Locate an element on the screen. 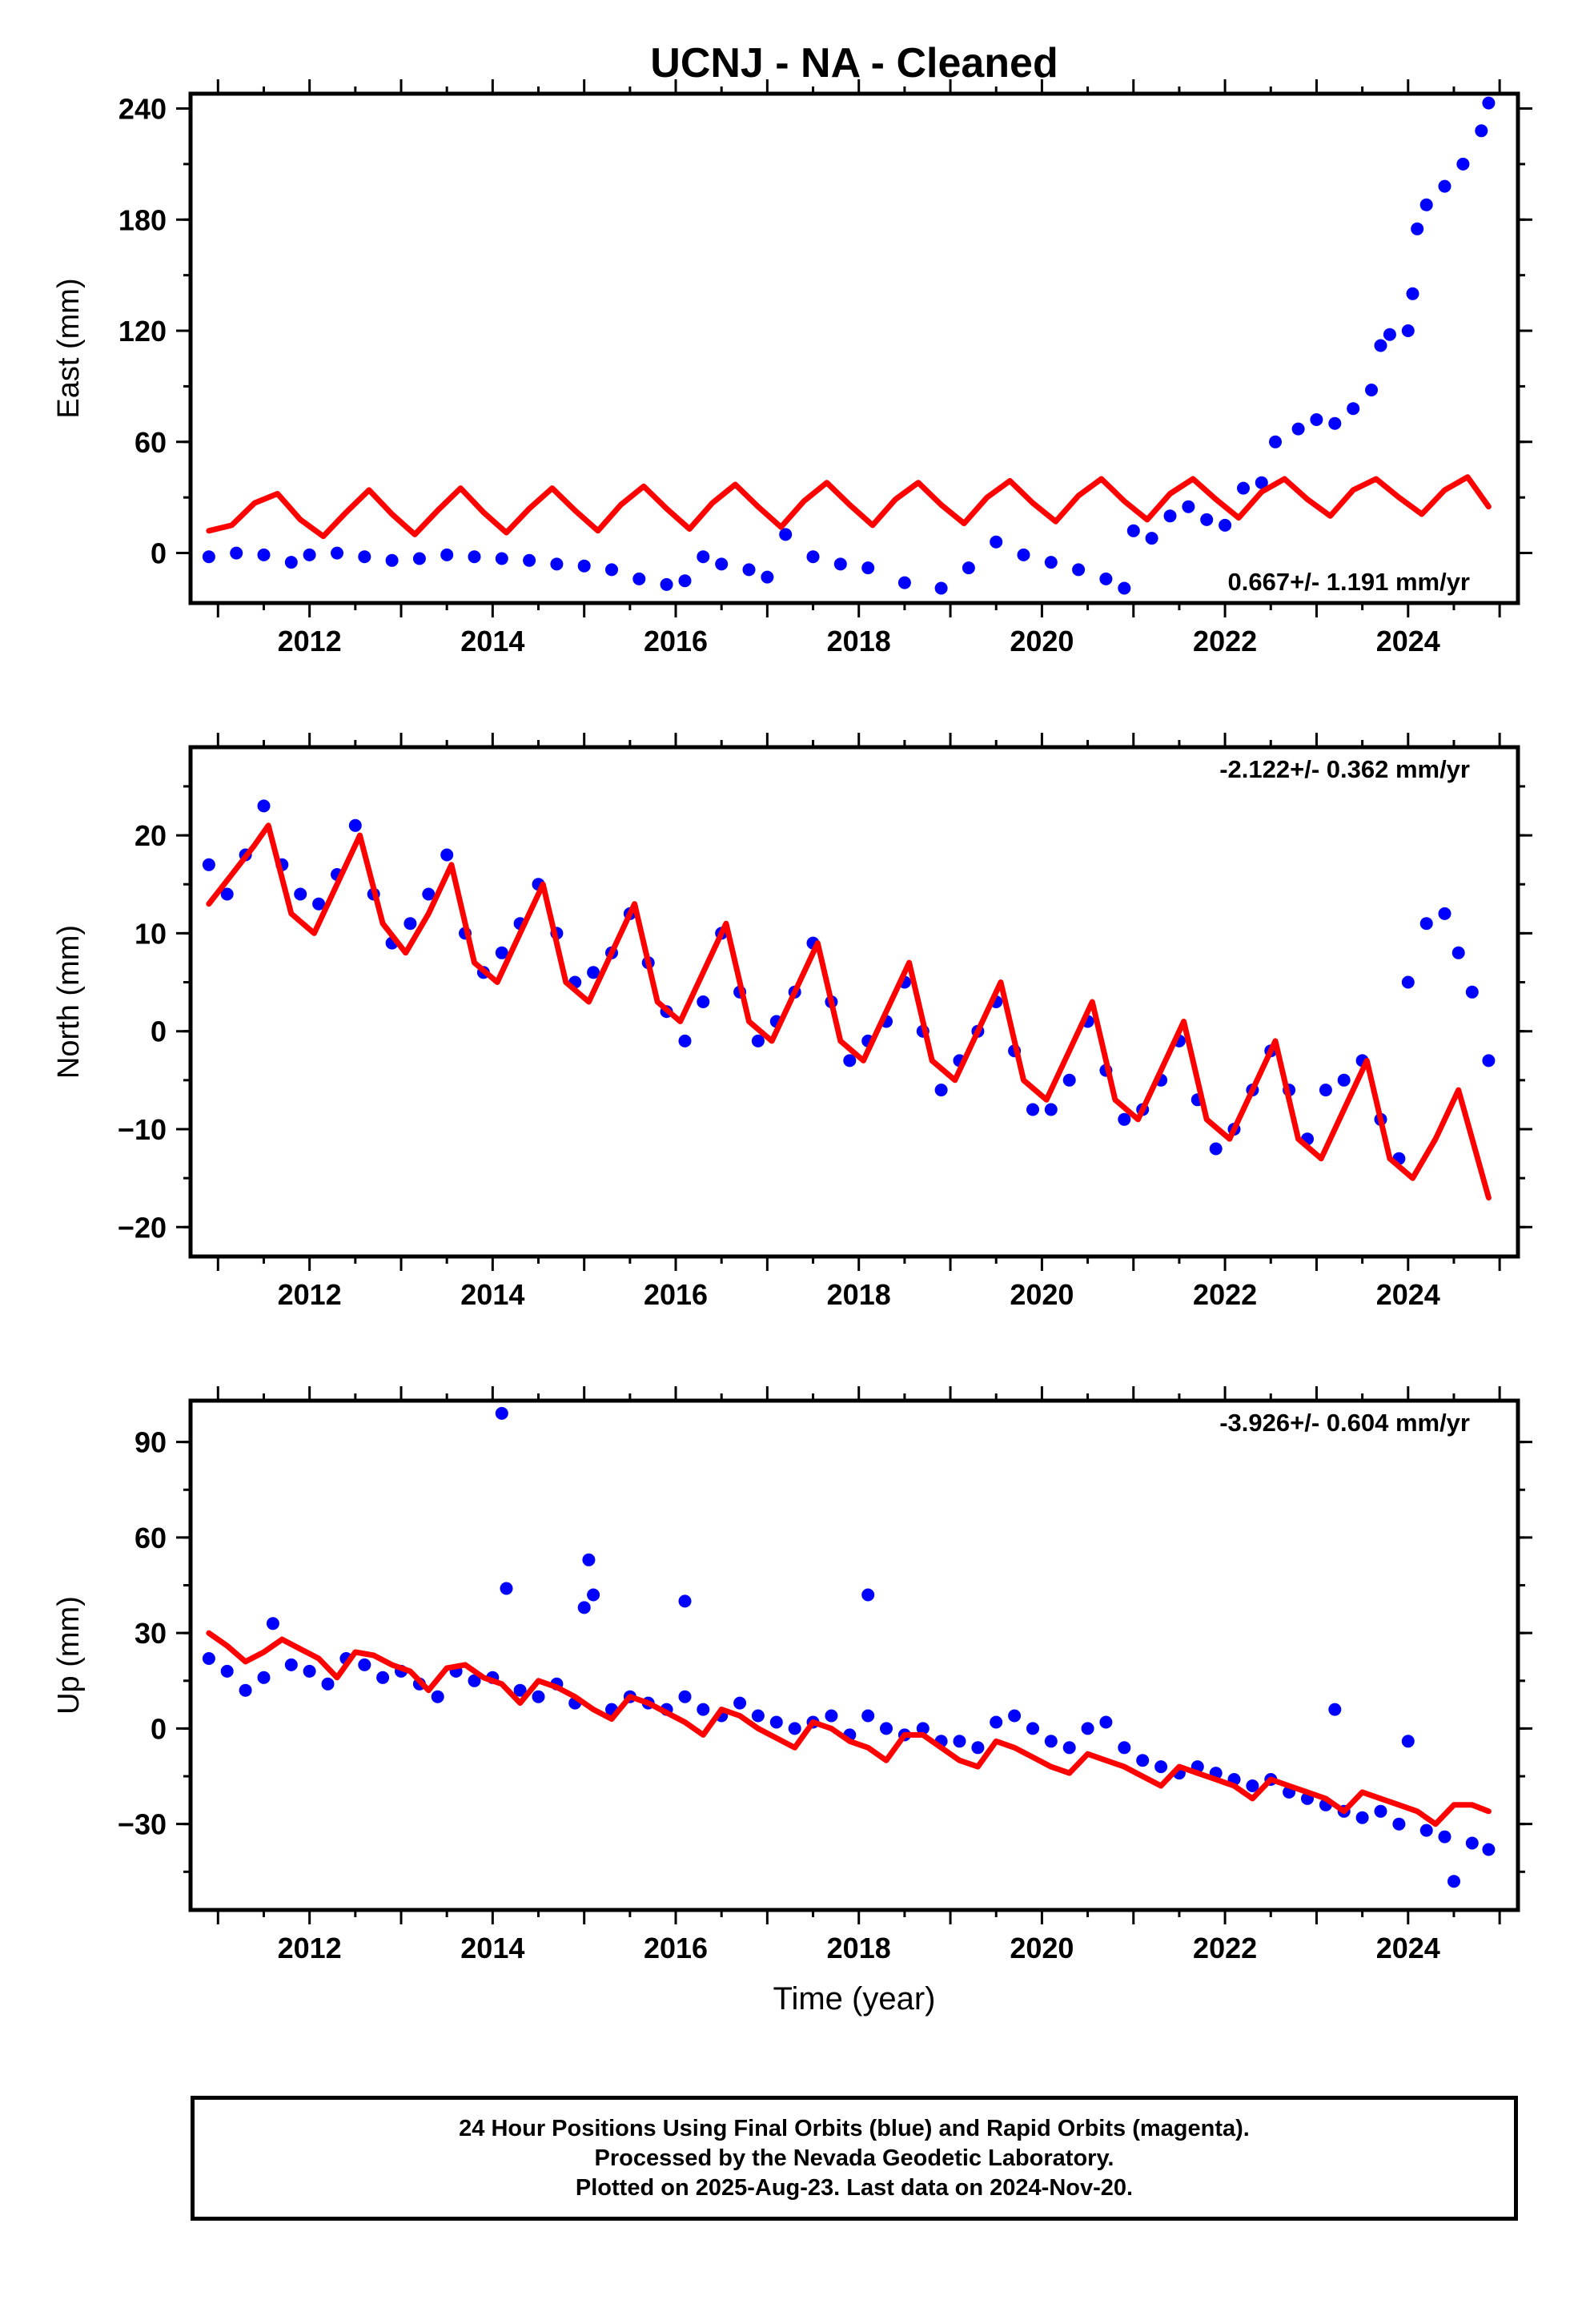 The width and height of the screenshot is (1582, 2324). east-y-tick-label: 120 is located at coordinates (142, 331).